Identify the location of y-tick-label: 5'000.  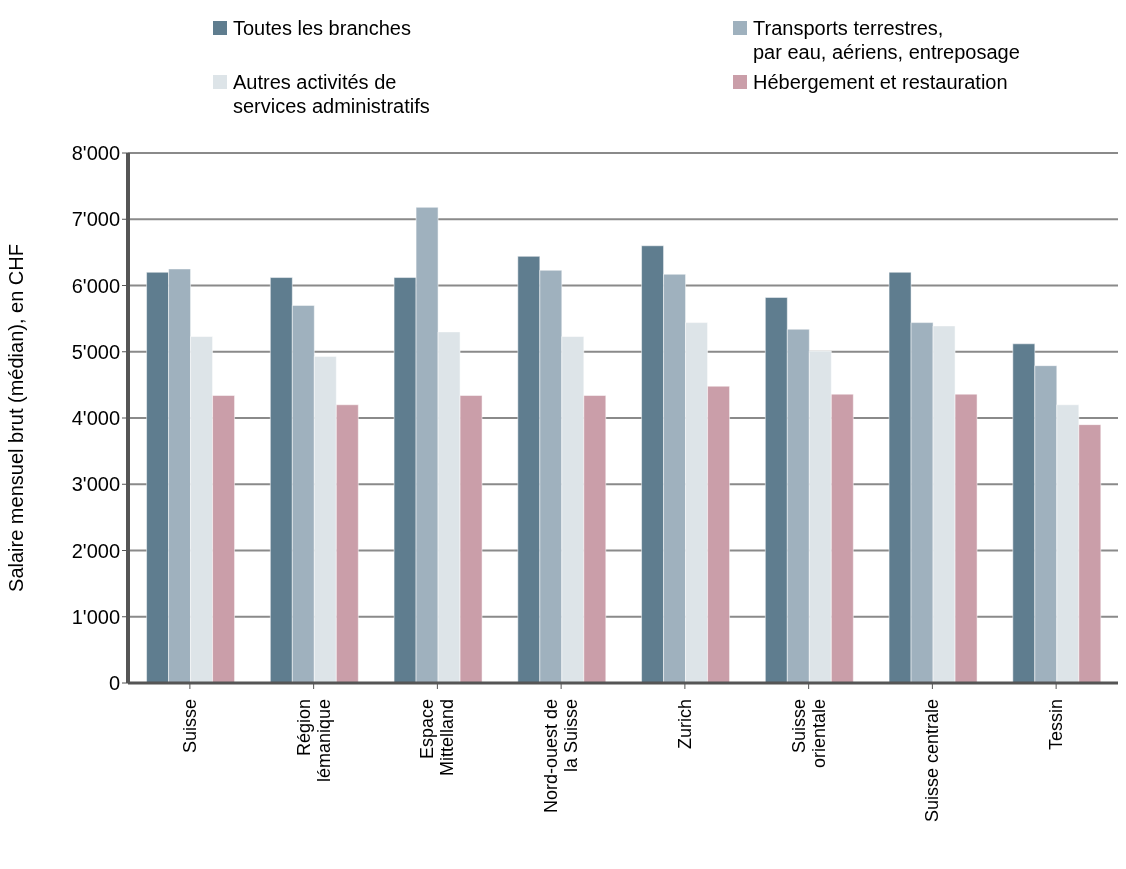
(95, 351).